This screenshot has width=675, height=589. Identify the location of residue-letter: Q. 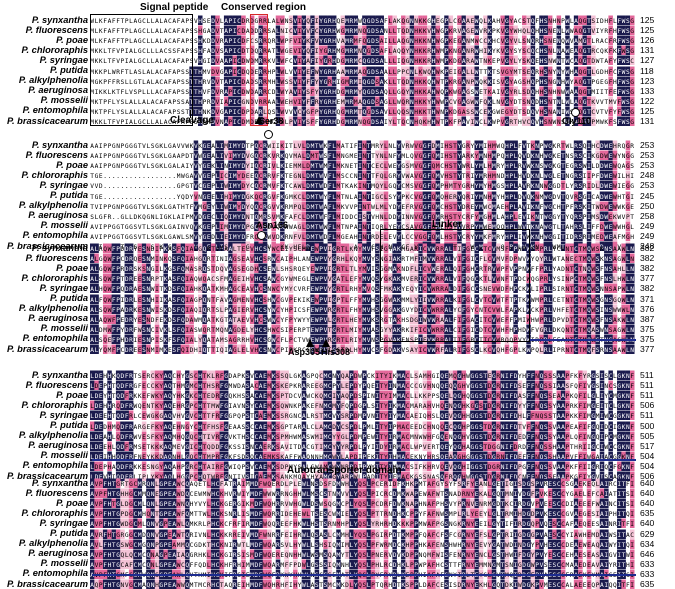
(403, 92).